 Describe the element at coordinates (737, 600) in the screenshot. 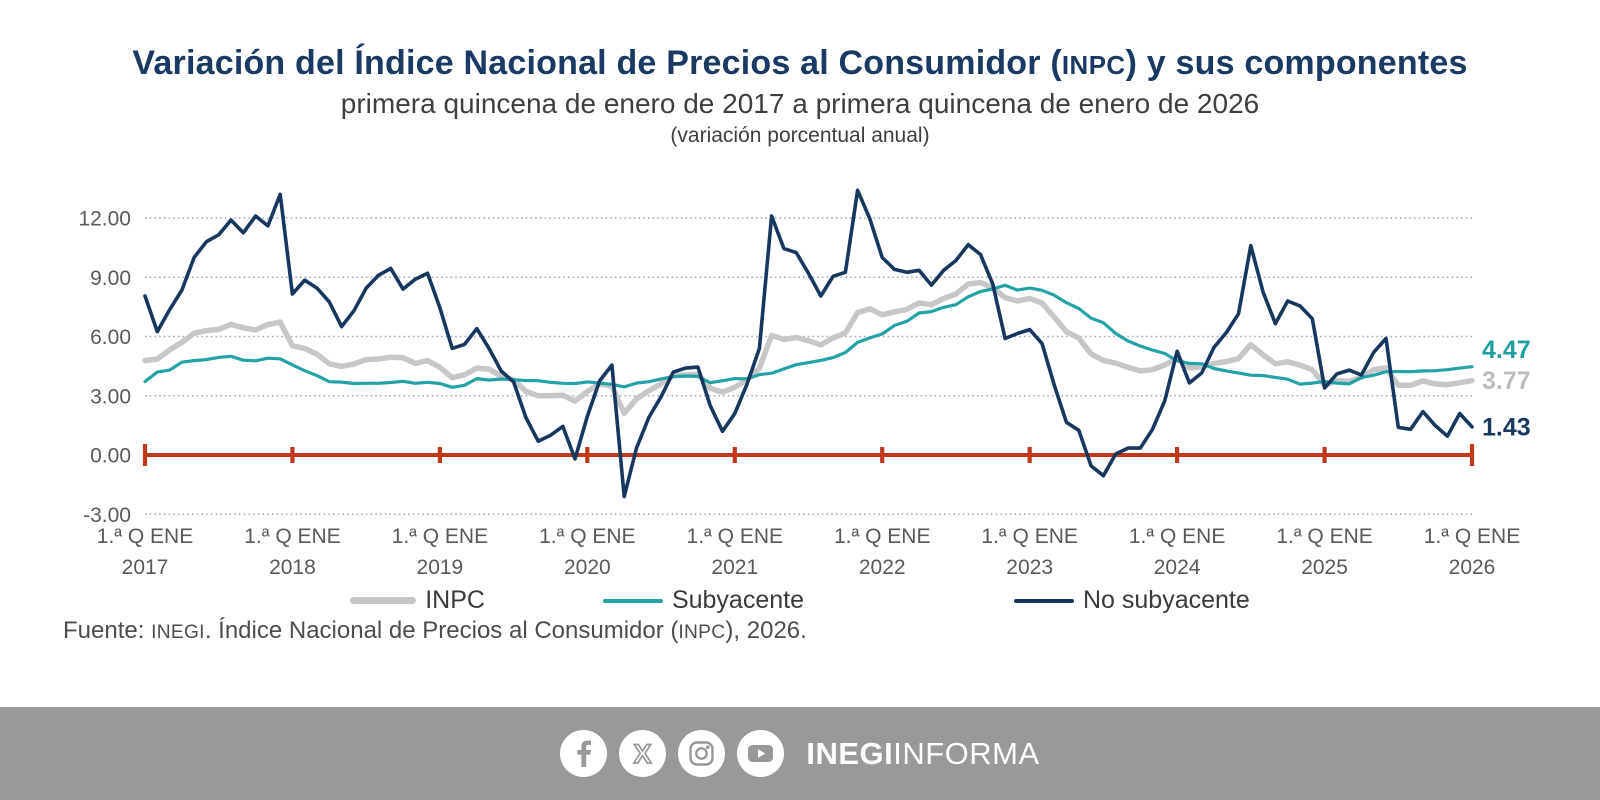

I see `legend-label: Subyacente` at that location.